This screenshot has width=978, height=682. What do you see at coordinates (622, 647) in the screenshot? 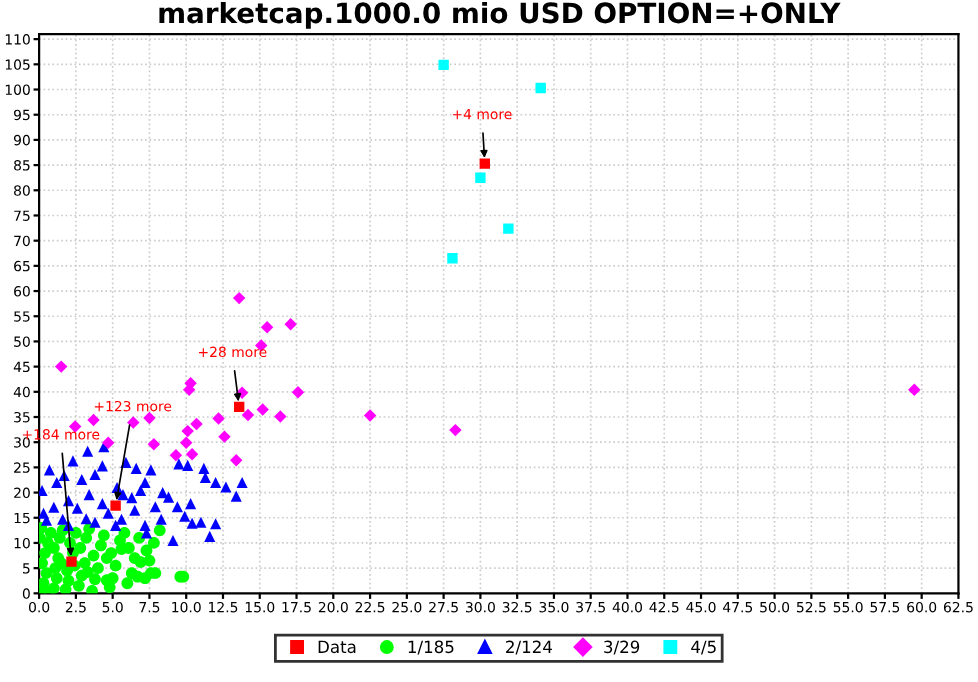
I see `legend-label: 3/29` at bounding box center [622, 647].